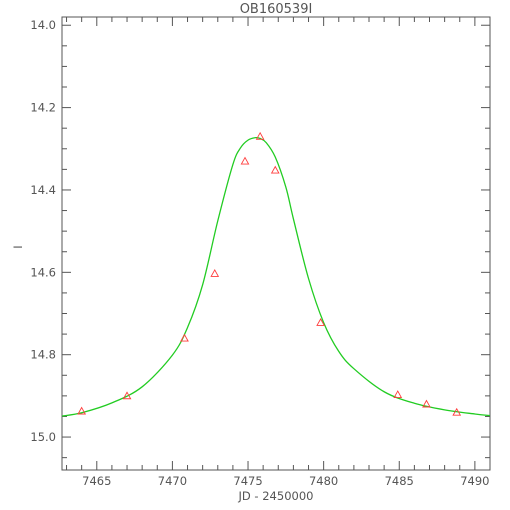  Describe the element at coordinates (18, 246) in the screenshot. I see `y-axis-label: I` at that location.